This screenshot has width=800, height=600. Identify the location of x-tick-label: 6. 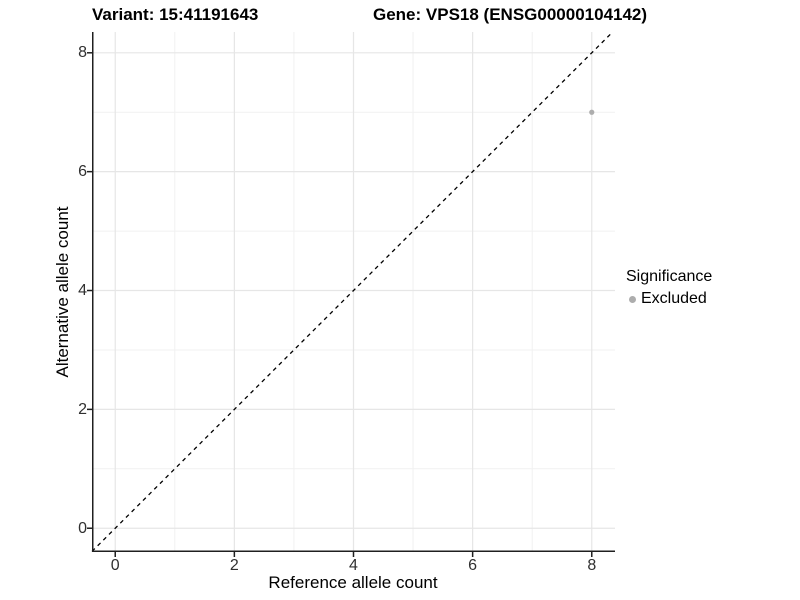
(473, 565).